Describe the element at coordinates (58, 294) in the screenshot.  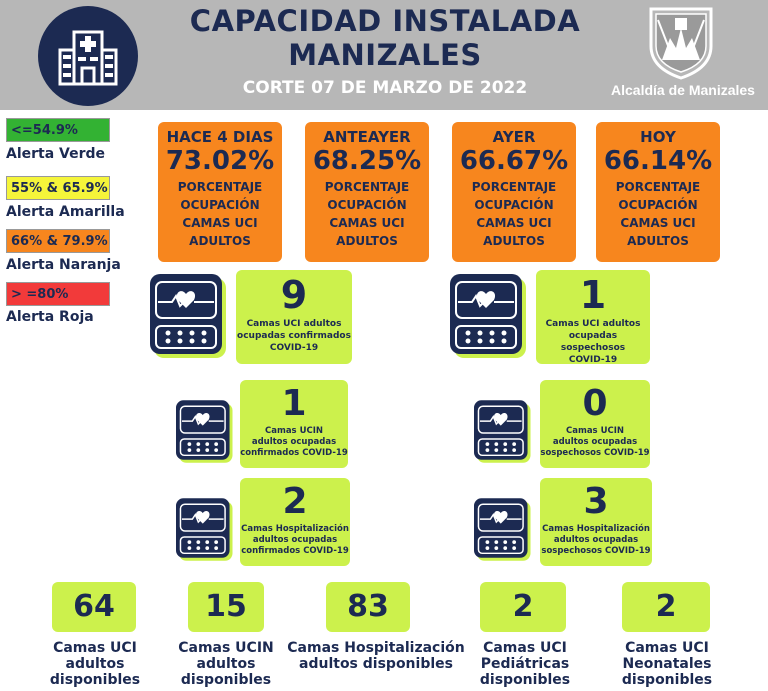
I see `legend-red-range: > =80%` at that location.